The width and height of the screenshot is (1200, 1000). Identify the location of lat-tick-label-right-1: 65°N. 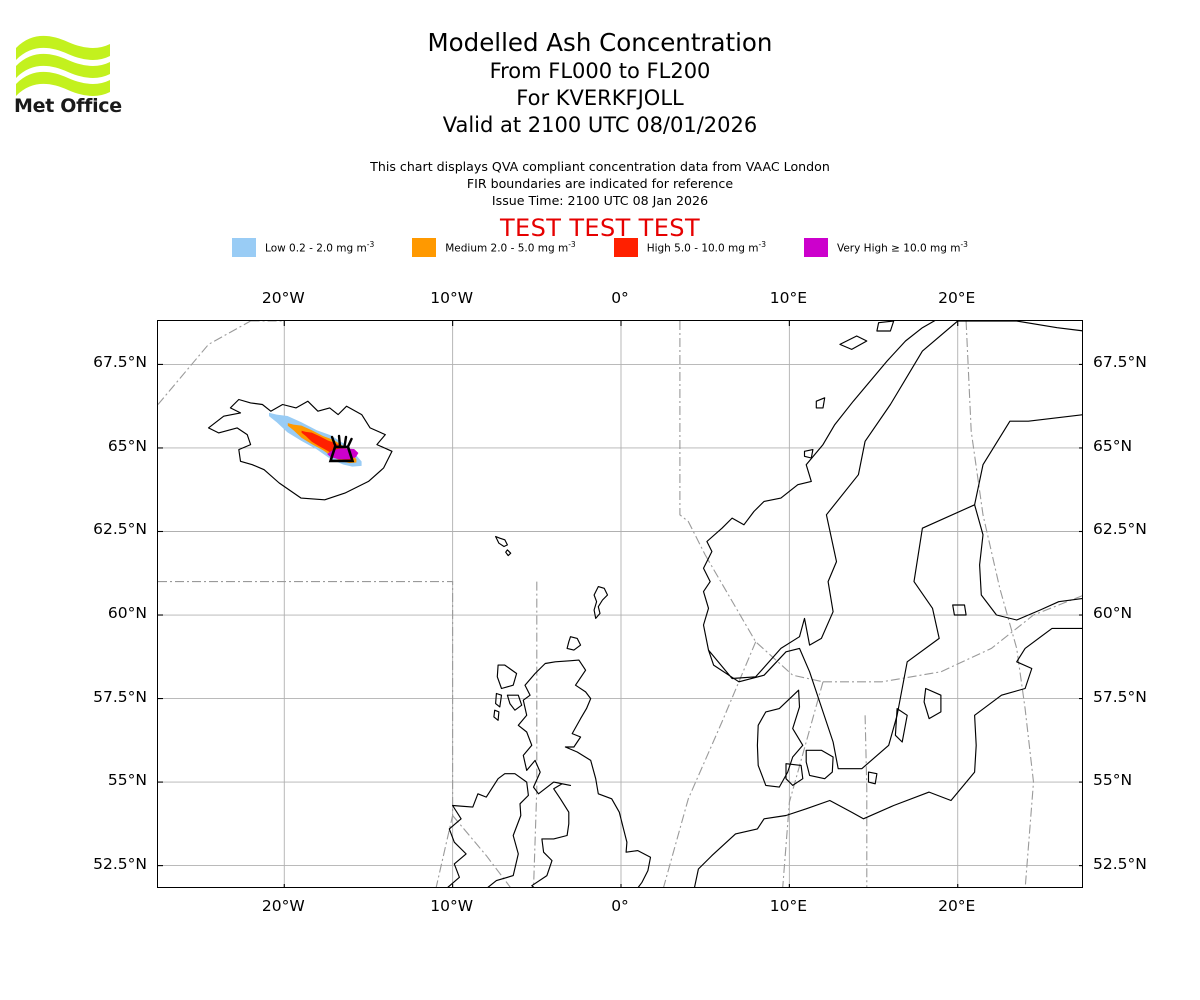
(1113, 445).